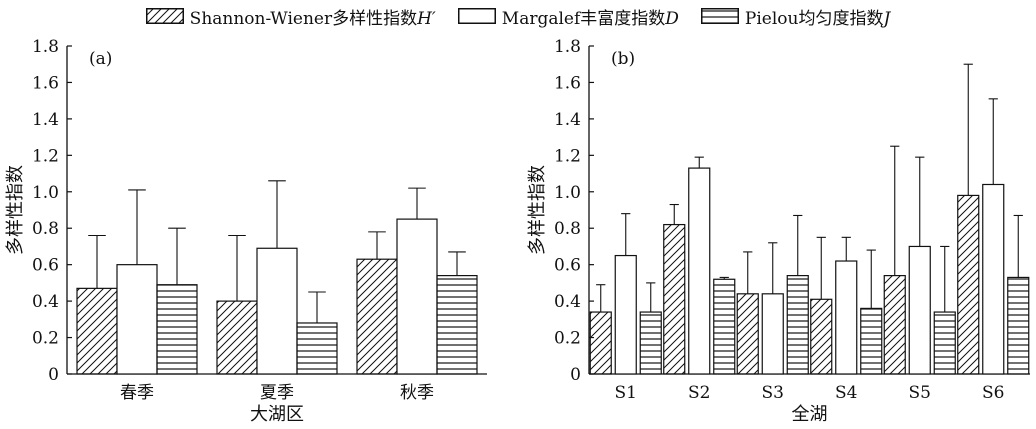  Describe the element at coordinates (426, 18) in the screenshot. I see `legend-symbol: H′` at that location.